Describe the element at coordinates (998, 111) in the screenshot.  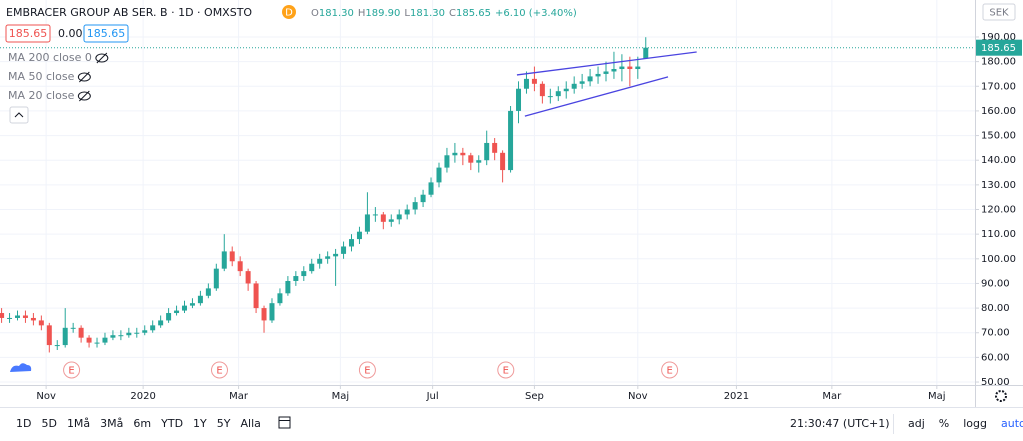
I see `y-tick-label: 160.00` at that location.